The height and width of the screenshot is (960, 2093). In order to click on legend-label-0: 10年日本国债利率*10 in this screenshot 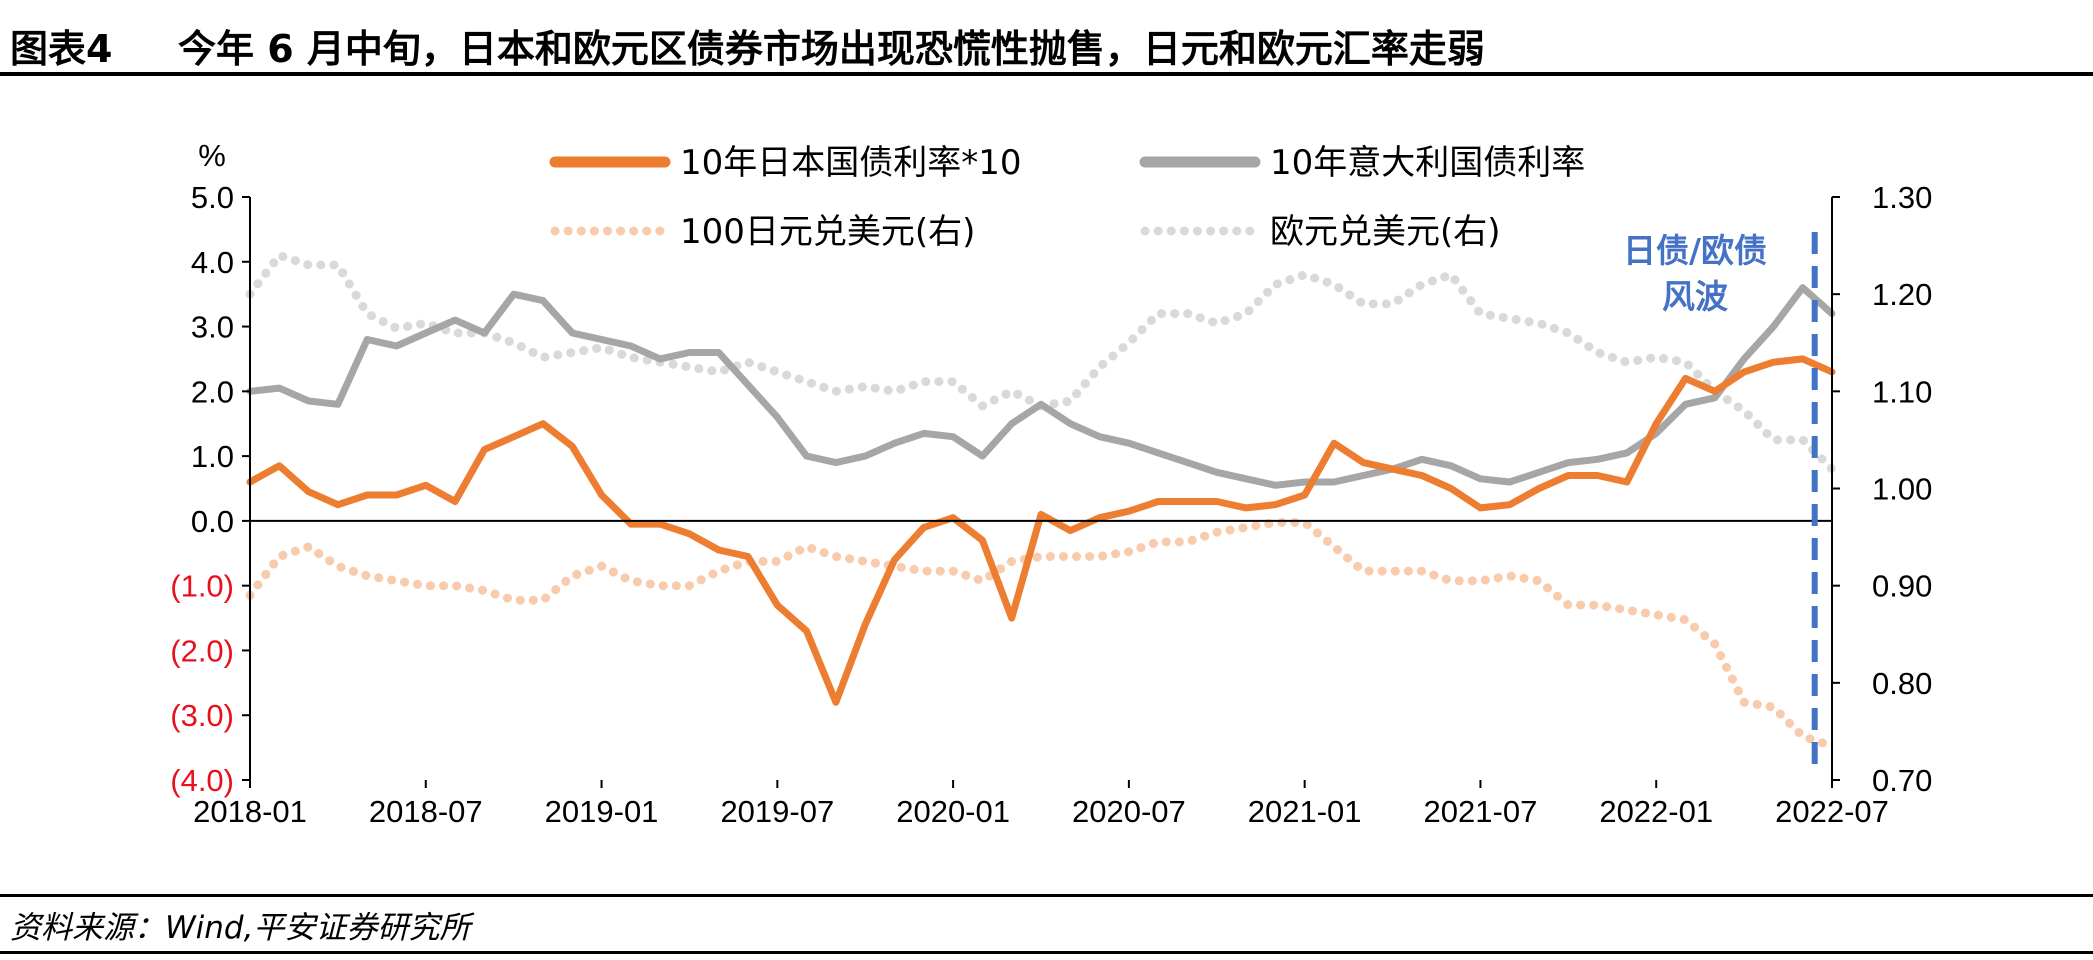, I will do `click(851, 163)`.